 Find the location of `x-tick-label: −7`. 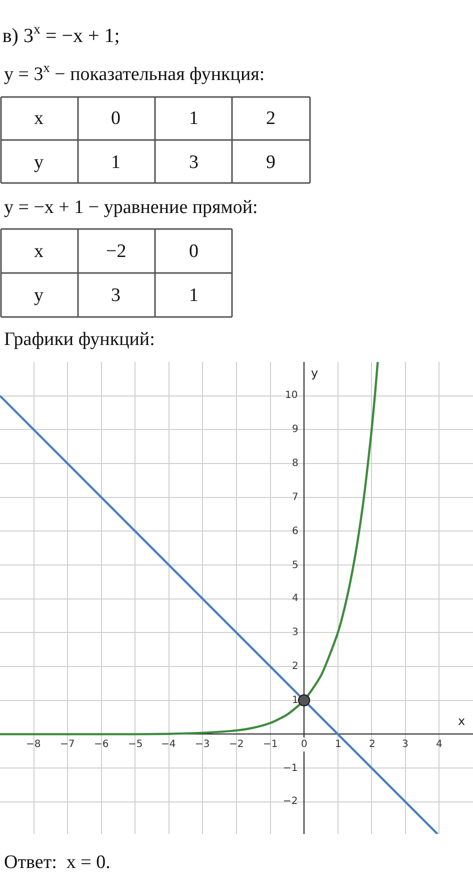

x-tick-label: −7 is located at coordinates (67, 744).